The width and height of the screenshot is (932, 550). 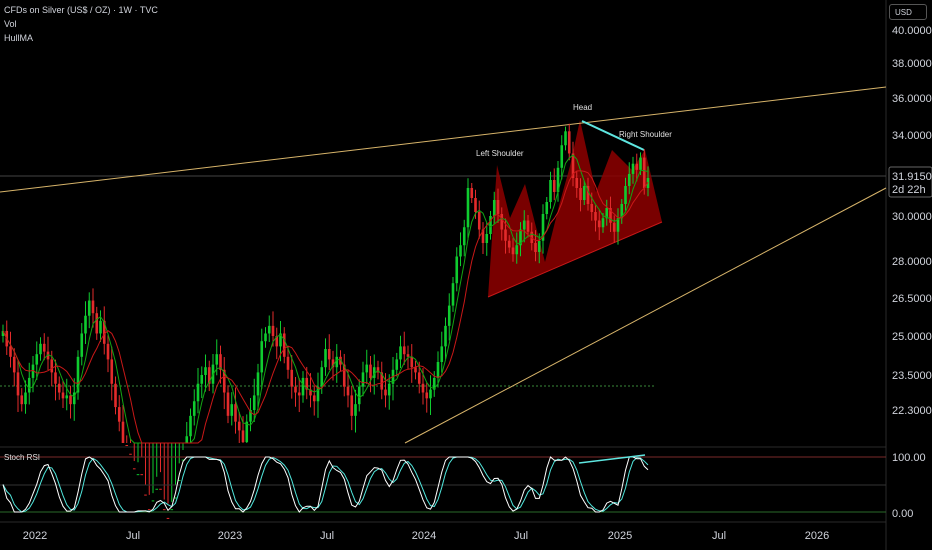 What do you see at coordinates (912, 262) in the screenshot?
I see `price-tick-label: 28.0000` at bounding box center [912, 262].